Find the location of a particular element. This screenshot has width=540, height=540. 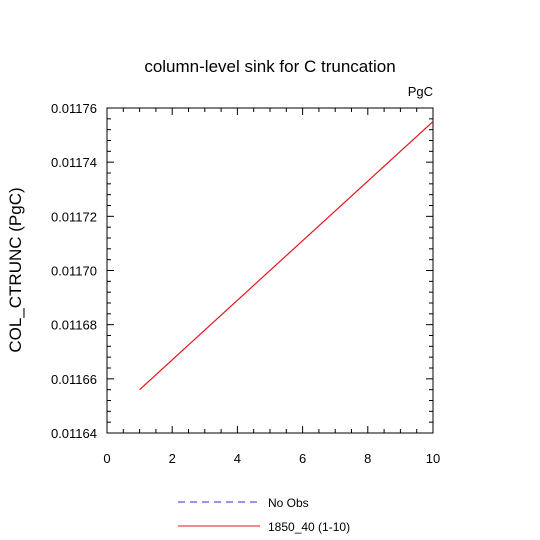

y-tick-label: 0.01176 is located at coordinates (74, 108).